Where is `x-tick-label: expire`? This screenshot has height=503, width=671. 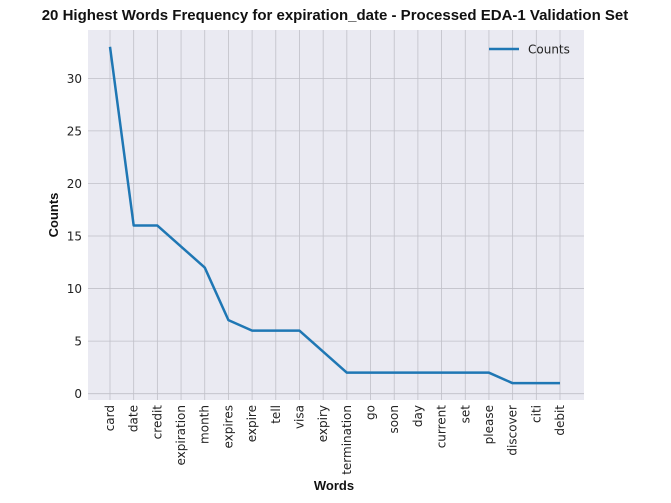
x-tick-label: expire is located at coordinates (252, 423).